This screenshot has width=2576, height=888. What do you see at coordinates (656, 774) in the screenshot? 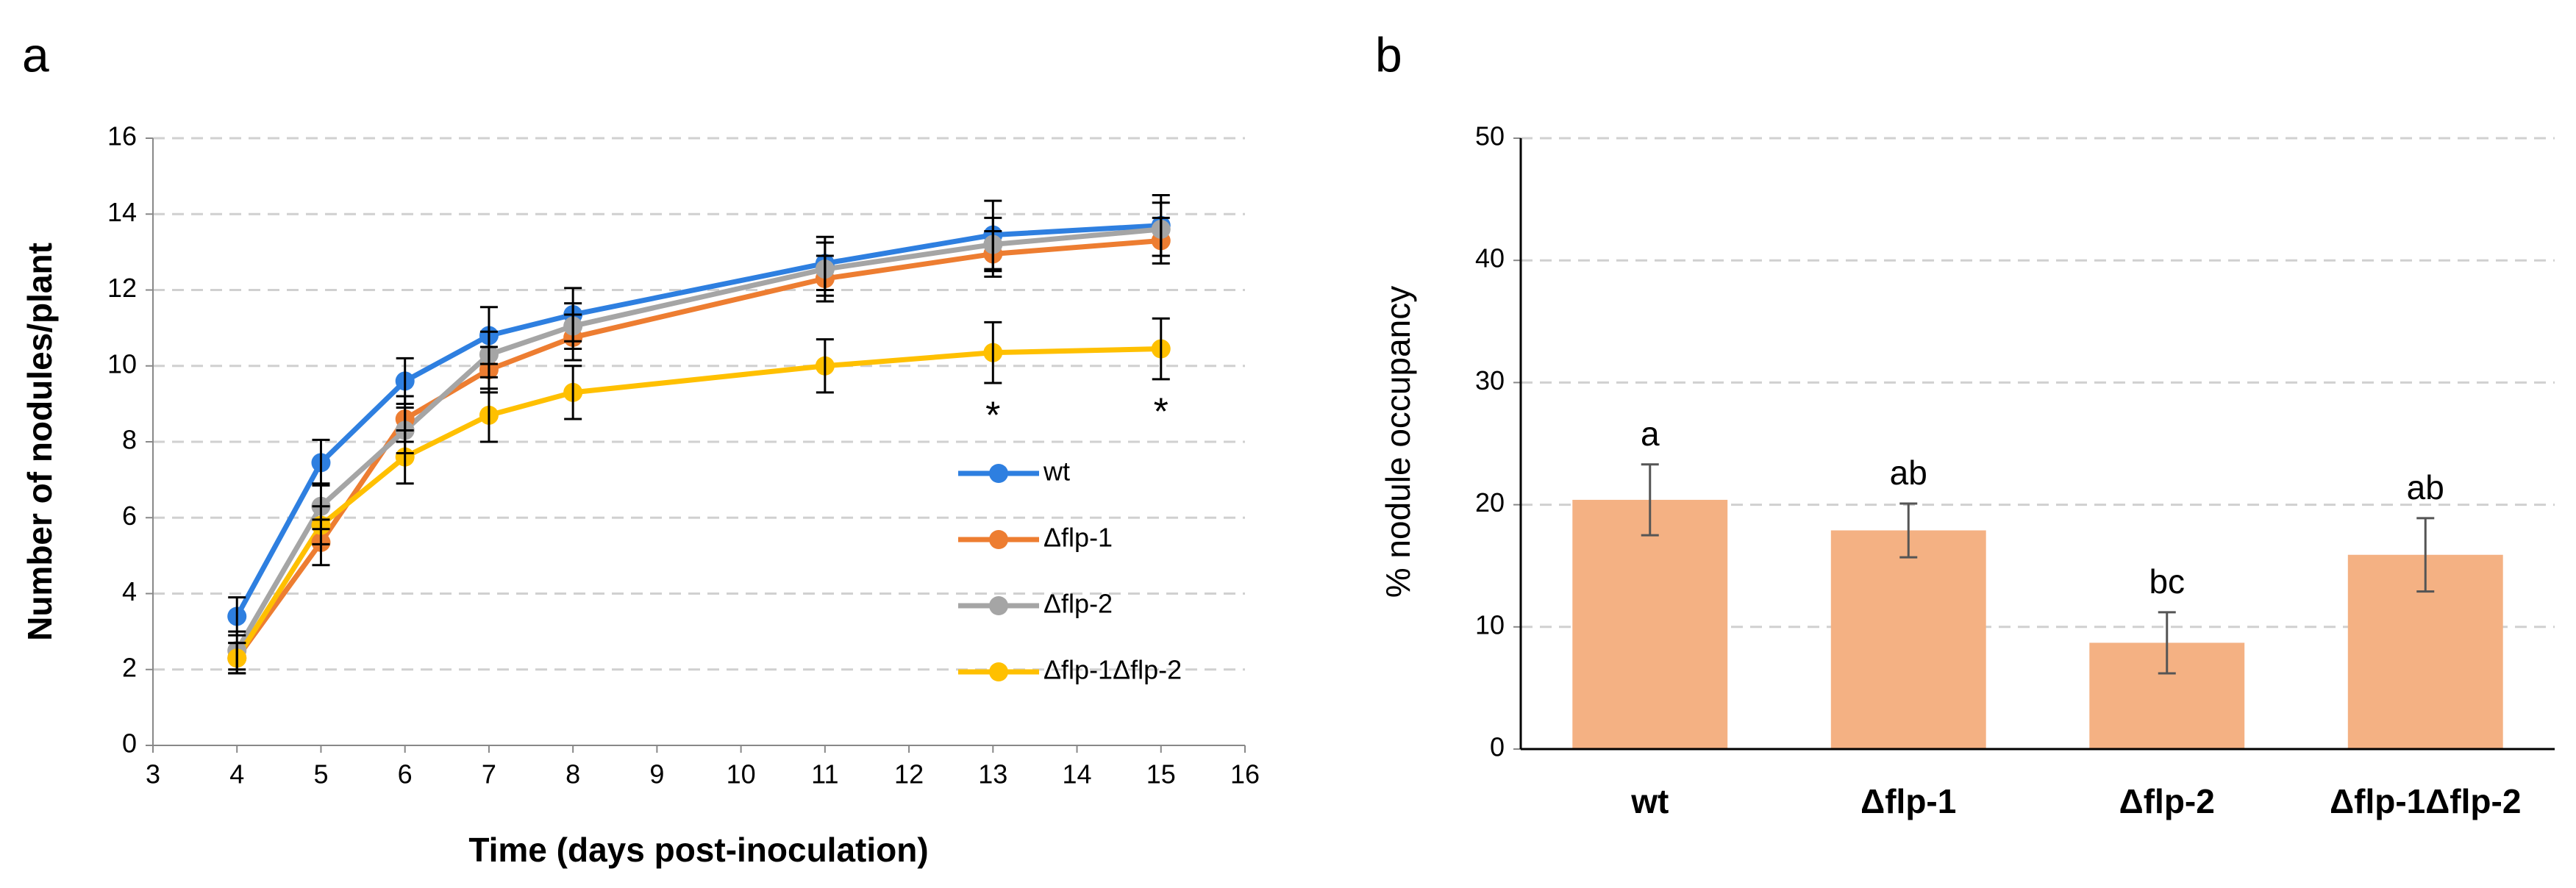
I see `x-tick-label: 9` at bounding box center [656, 774].